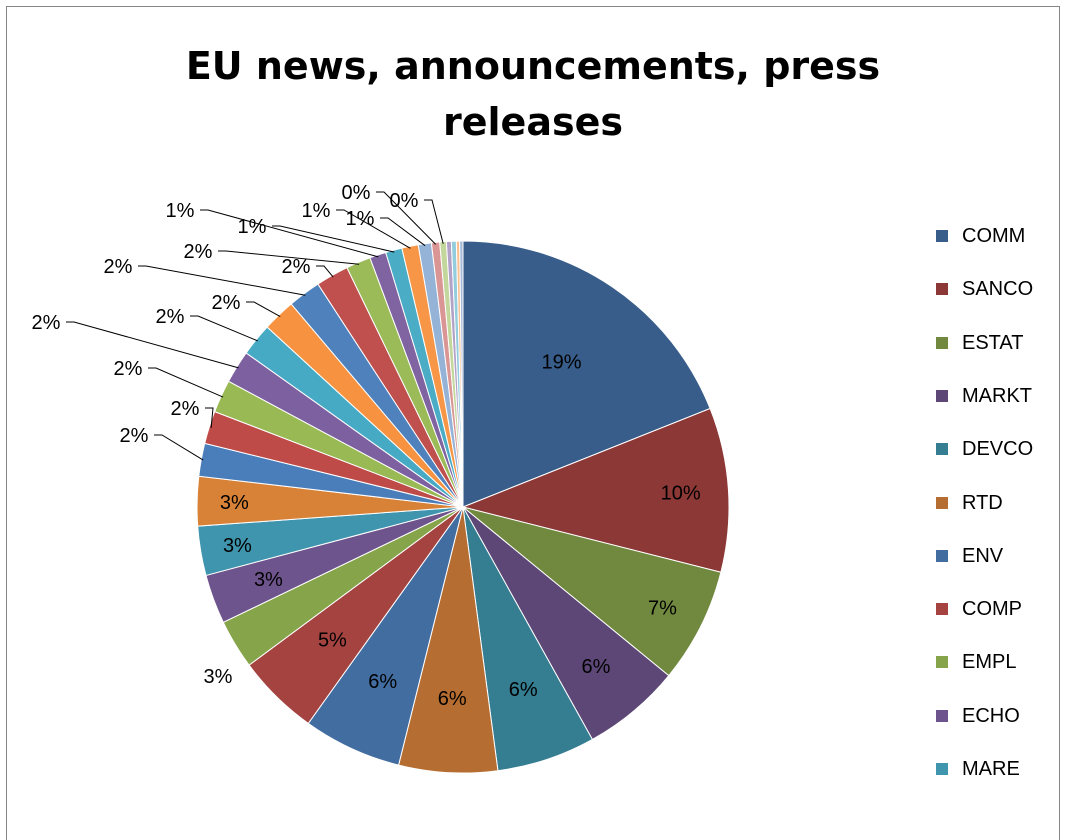 Image resolution: width=1066 pixels, height=840 pixels. I want to click on data-label-8: 3%, so click(218, 677).